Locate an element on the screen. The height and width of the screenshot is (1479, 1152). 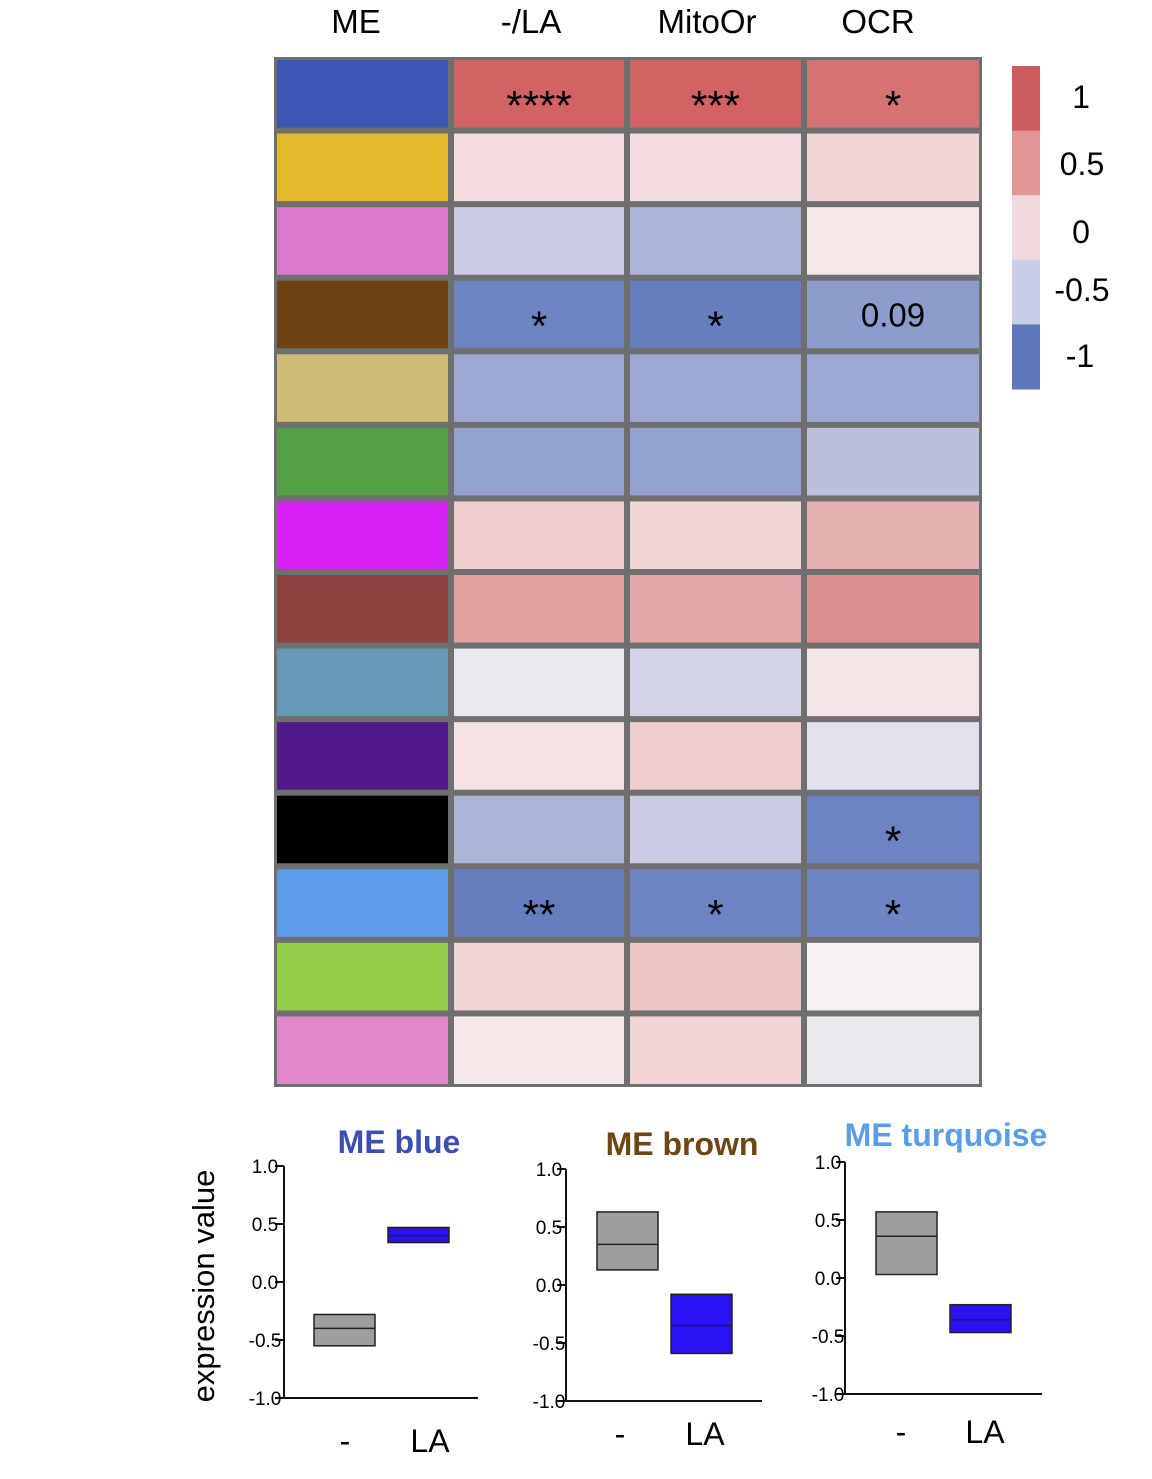
box-plot-panel: ME brown 1.0 0.5 0.0 -0.5 -1.0 - LA is located at coordinates (647, 1289).